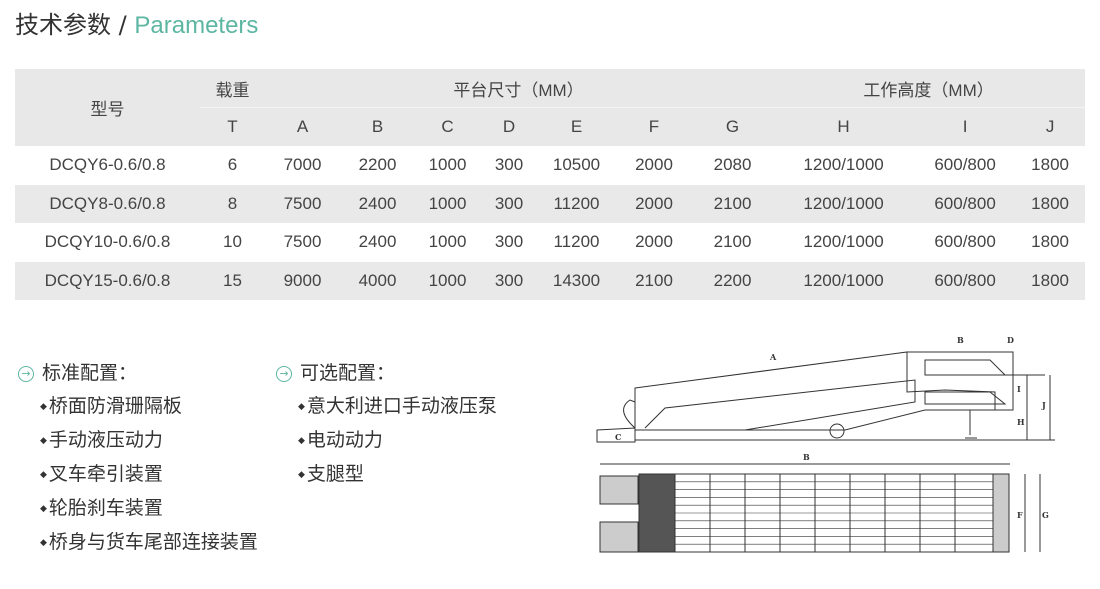  What do you see at coordinates (654, 126) in the screenshot?
I see `column-header-f: F` at bounding box center [654, 126].